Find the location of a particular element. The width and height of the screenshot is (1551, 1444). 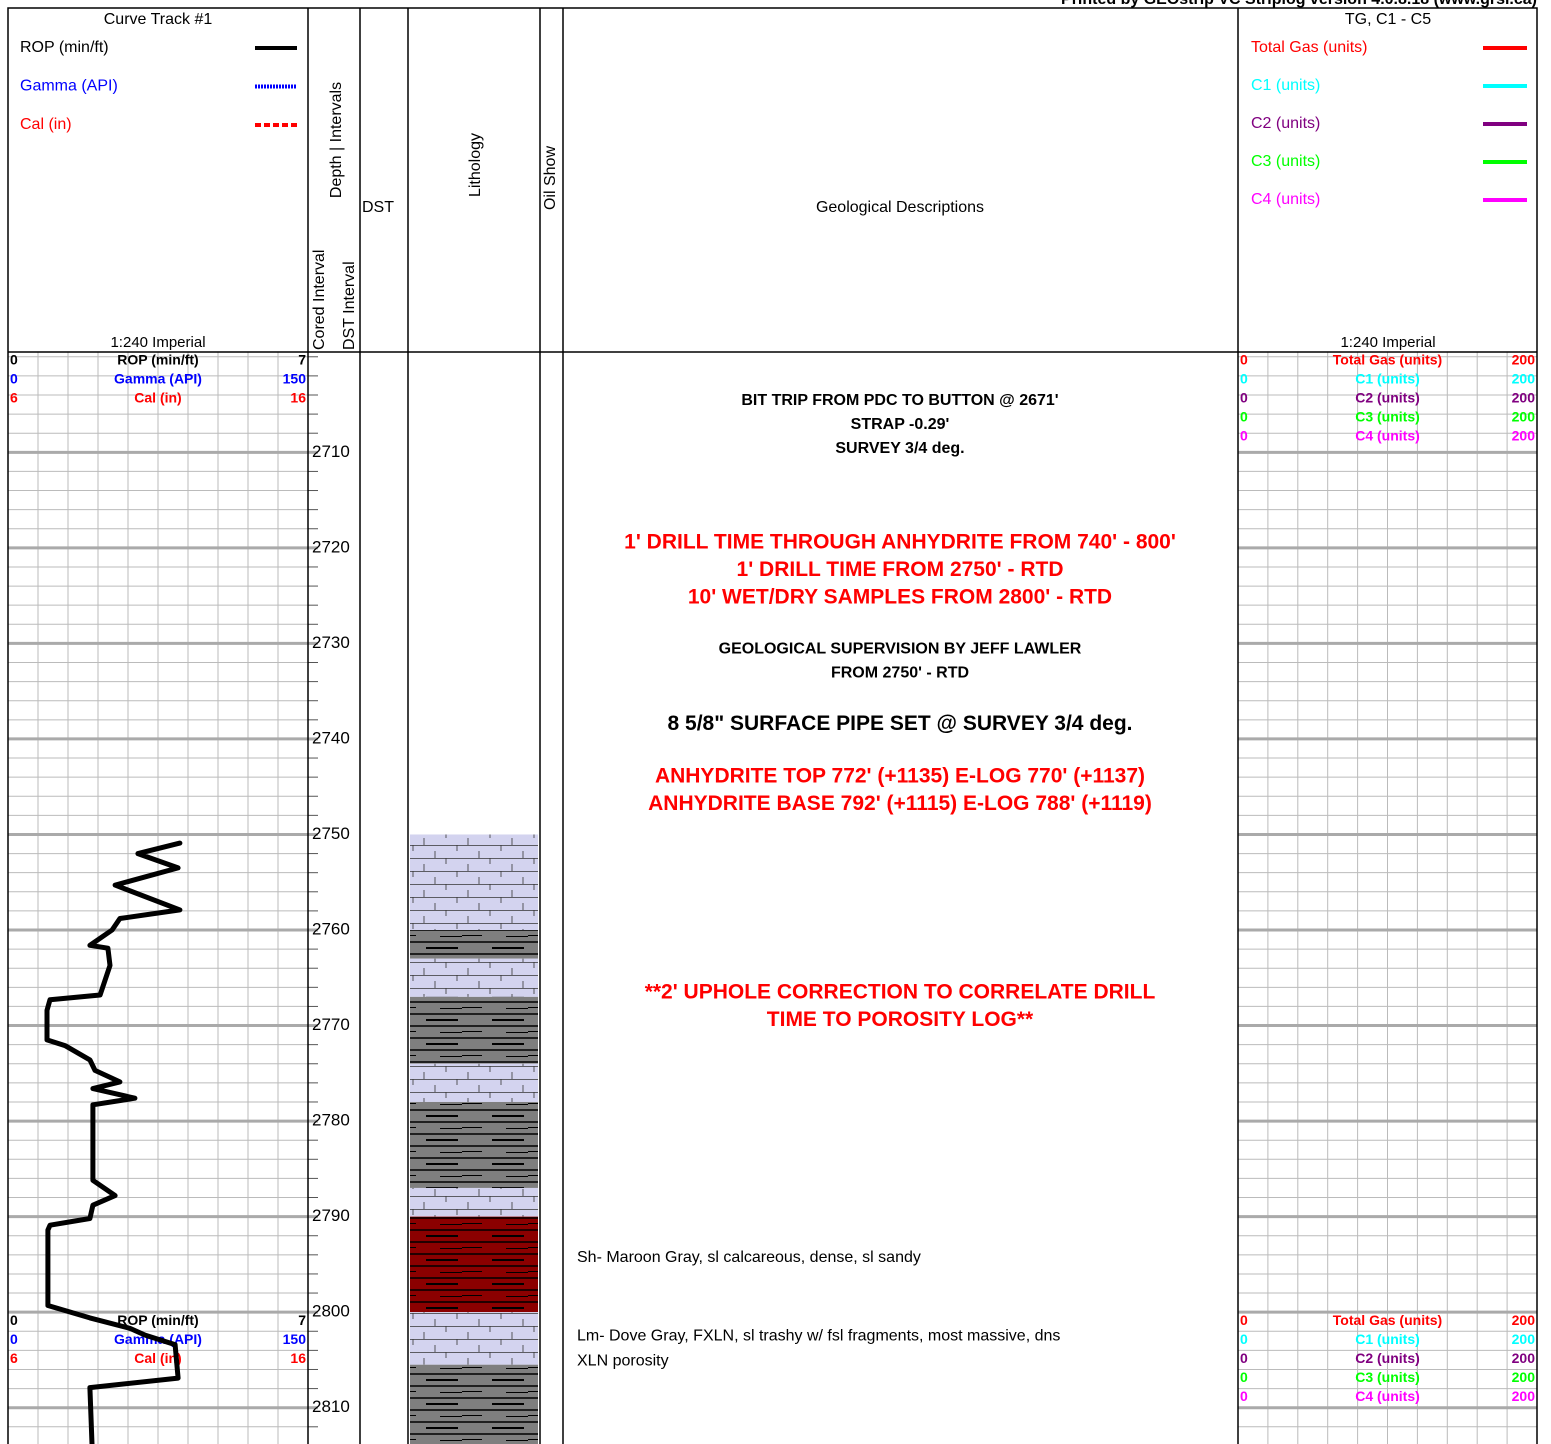

description-text: SURVEY 3/4 deg. is located at coordinates (899, 448).